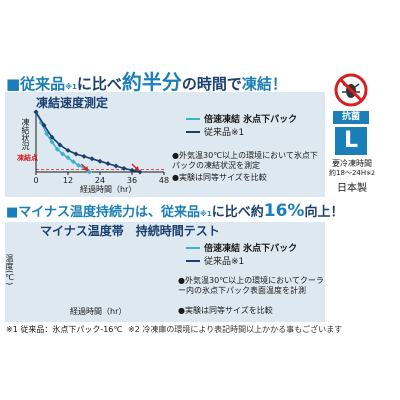  I want to click on section1-headline: ■従来品※1に比べ約半分の時間で凍結！, so click(146, 80).